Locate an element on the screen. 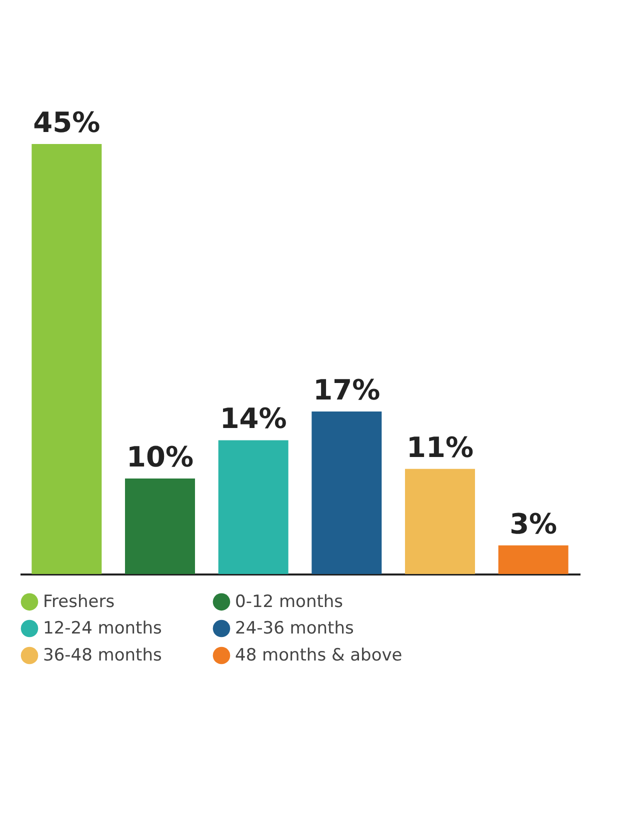 The height and width of the screenshot is (820, 620). data-label: 45% is located at coordinates (66, 122).